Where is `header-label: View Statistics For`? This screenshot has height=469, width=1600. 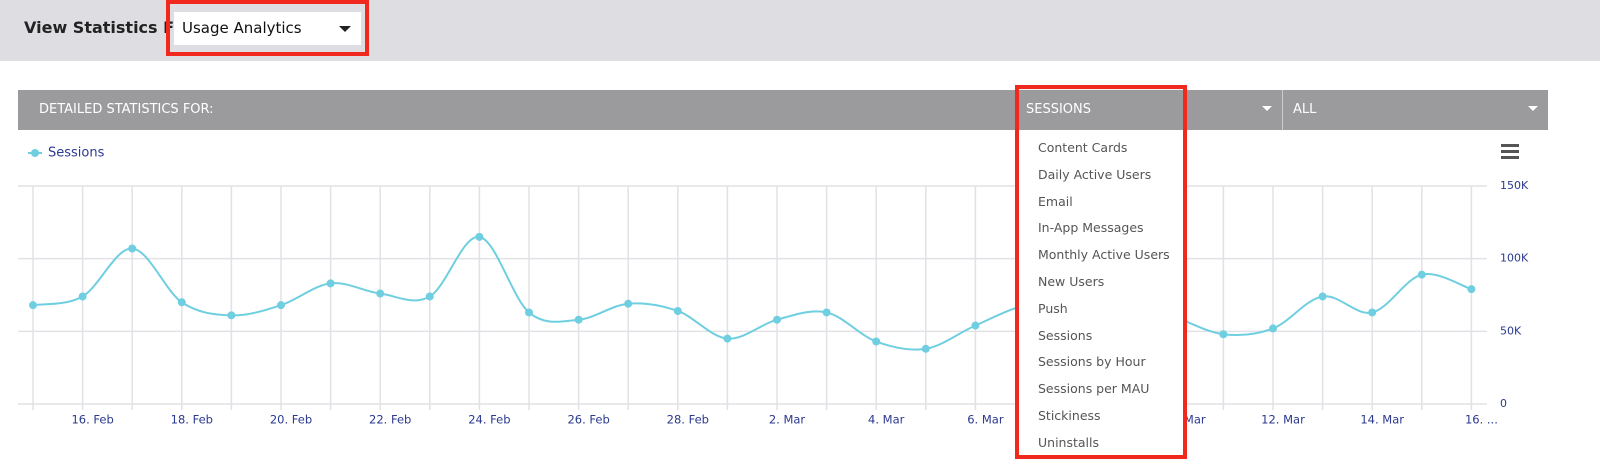
header-label: View Statistics For is located at coordinates (108, 27).